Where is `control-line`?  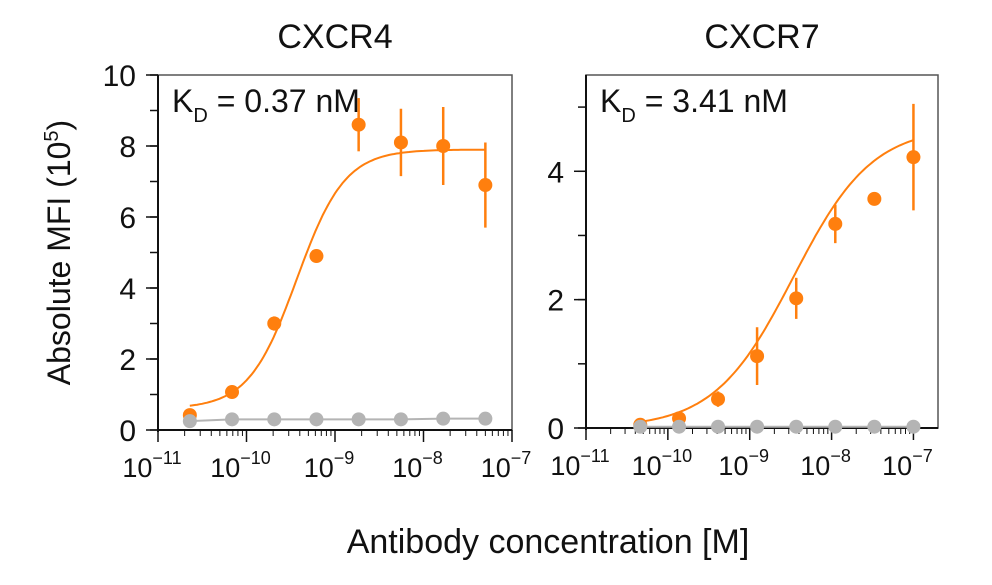
control-line is located at coordinates (337, 420).